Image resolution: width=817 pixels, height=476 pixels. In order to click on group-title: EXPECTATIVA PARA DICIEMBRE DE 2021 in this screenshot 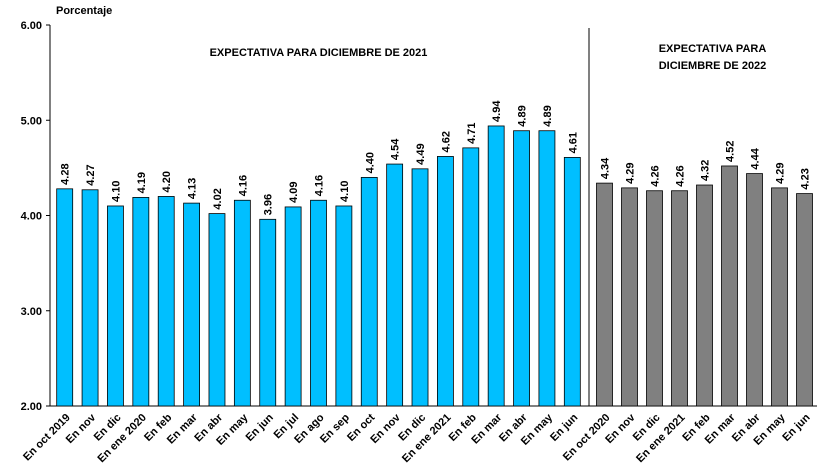, I will do `click(319, 53)`.